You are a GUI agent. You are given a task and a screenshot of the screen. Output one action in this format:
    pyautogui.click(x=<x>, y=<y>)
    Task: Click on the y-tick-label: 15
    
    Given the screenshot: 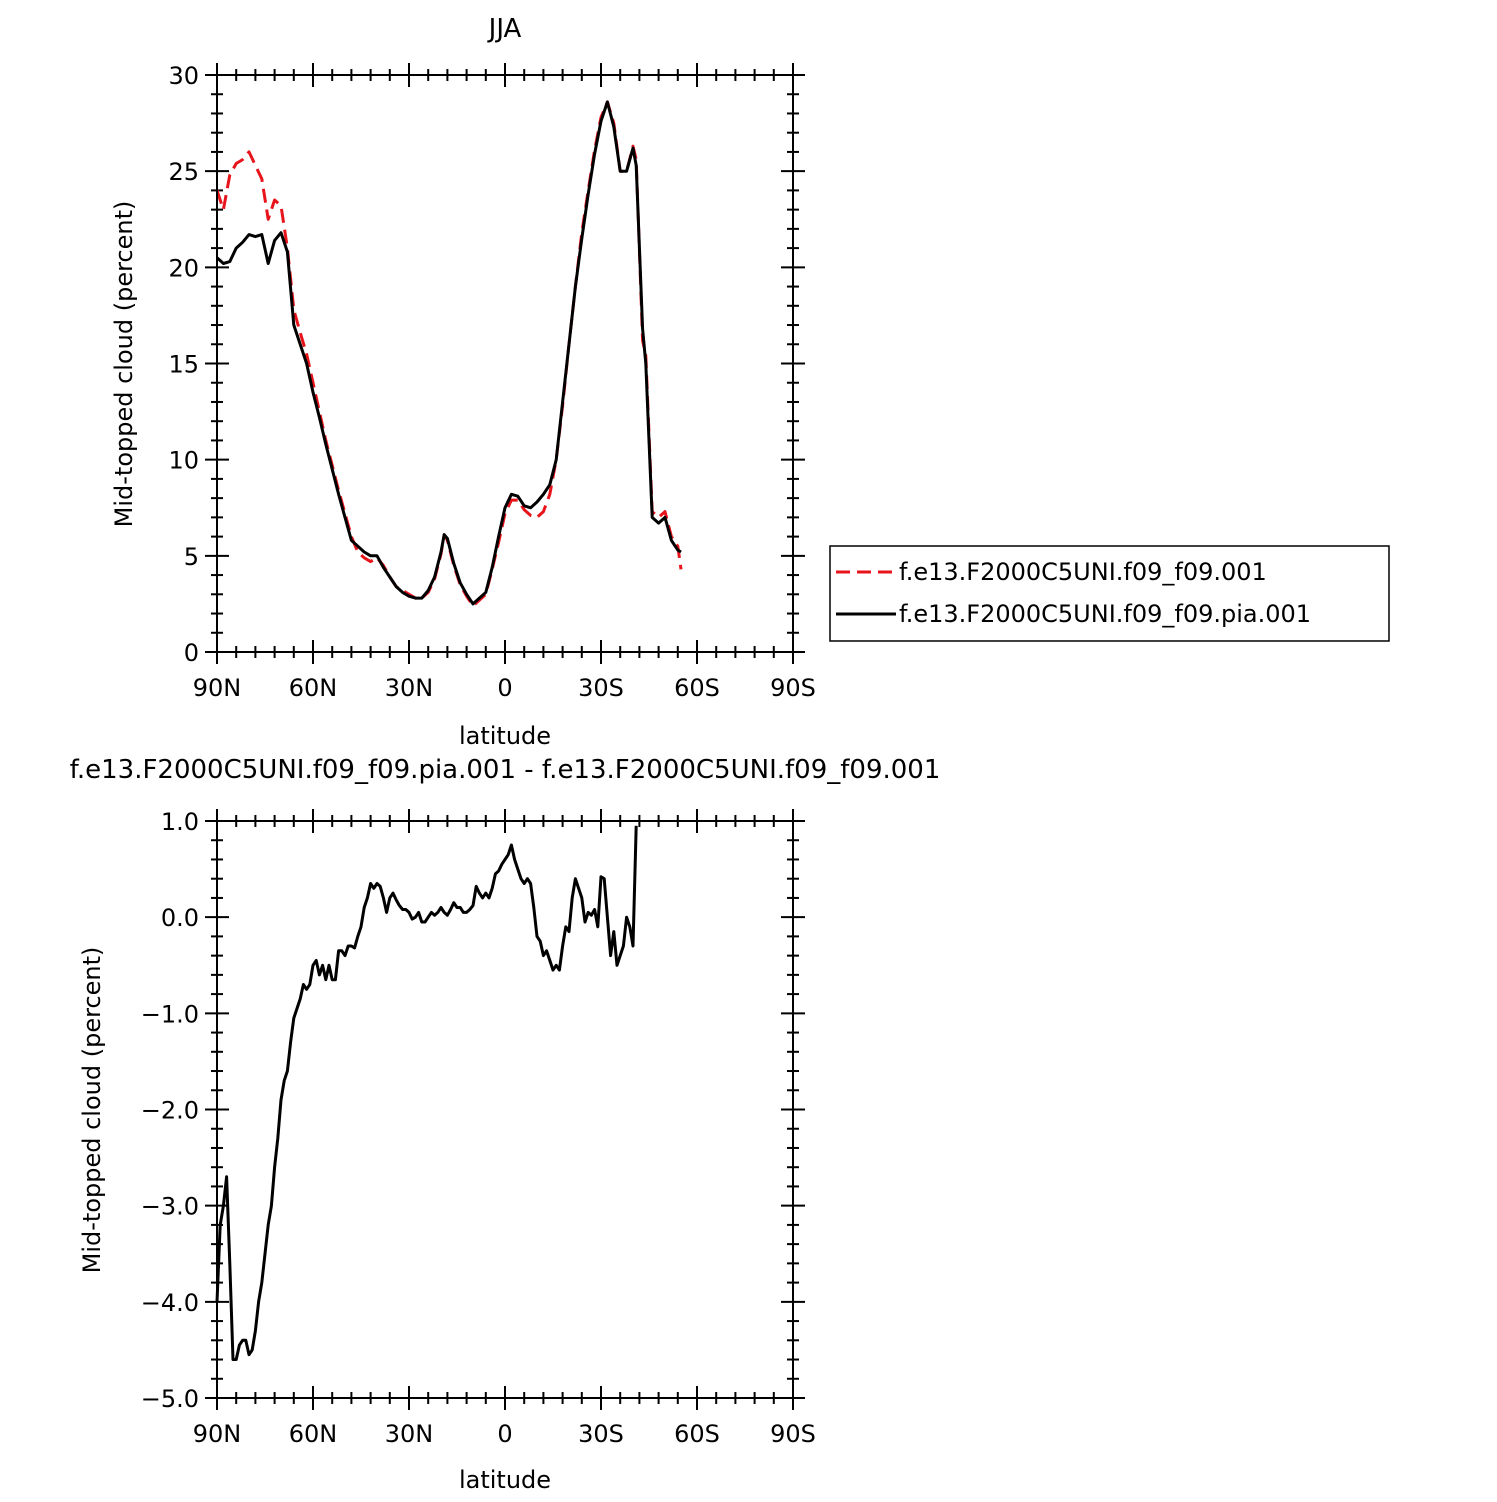 What is the action you would take?
    pyautogui.click(x=183, y=365)
    